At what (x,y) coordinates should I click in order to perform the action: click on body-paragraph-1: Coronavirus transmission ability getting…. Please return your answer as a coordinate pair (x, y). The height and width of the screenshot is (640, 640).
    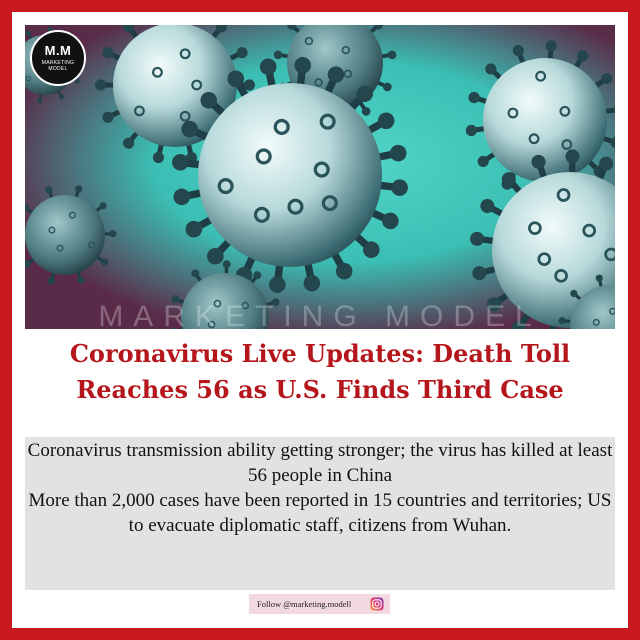
    Looking at the image, I should click on (320, 463).